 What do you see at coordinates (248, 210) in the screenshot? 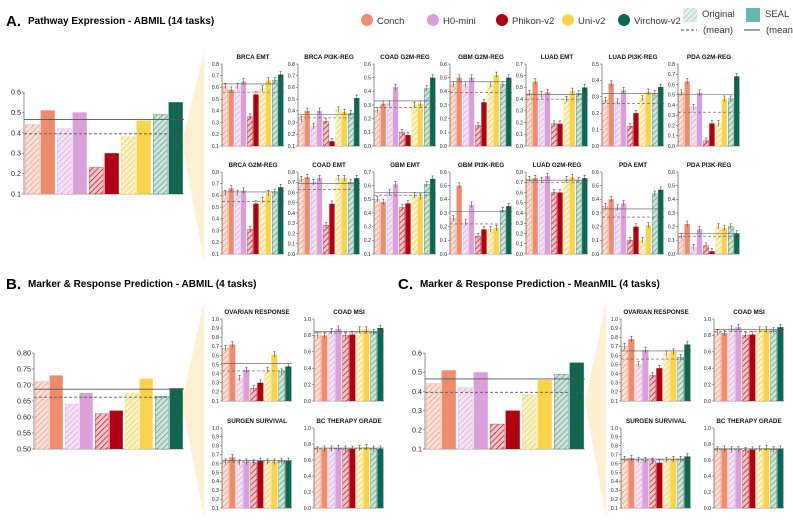
I see `chart-brca-g2m-reg: BRCA G2M-REG 0.1 0.2 0.3 0.4 0.5 0.6 0.7 0.8` at bounding box center [248, 210].